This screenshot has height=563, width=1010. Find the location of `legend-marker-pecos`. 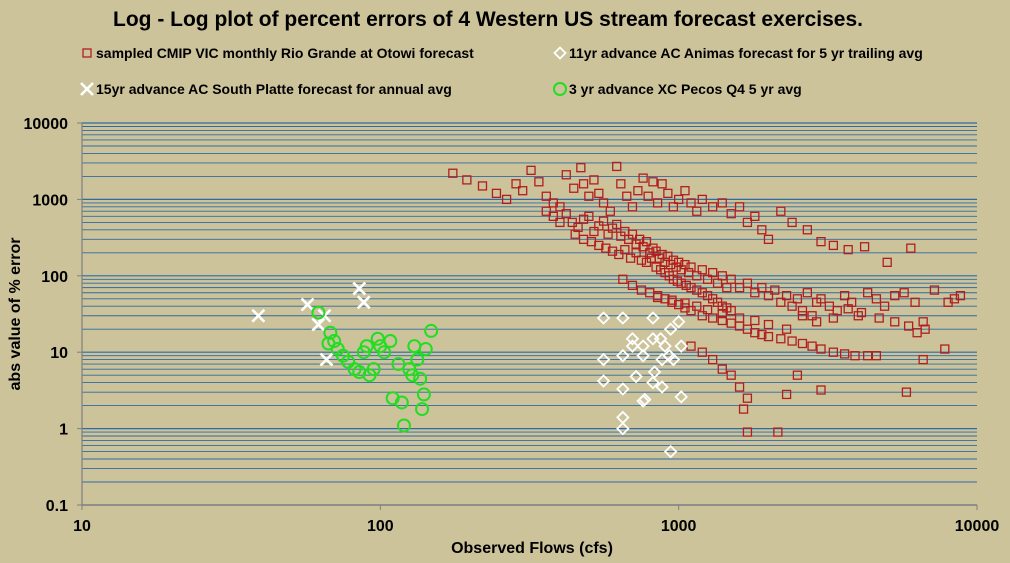

legend-marker-pecos is located at coordinates (560, 89).